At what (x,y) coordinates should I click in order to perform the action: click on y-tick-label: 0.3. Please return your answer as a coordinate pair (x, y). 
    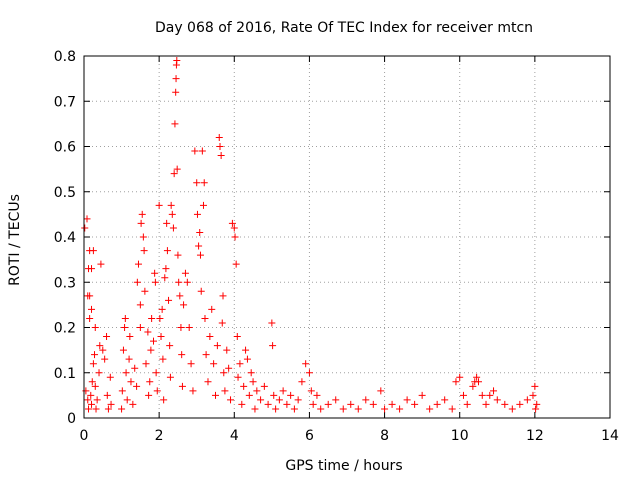
    Looking at the image, I should click on (65, 283).